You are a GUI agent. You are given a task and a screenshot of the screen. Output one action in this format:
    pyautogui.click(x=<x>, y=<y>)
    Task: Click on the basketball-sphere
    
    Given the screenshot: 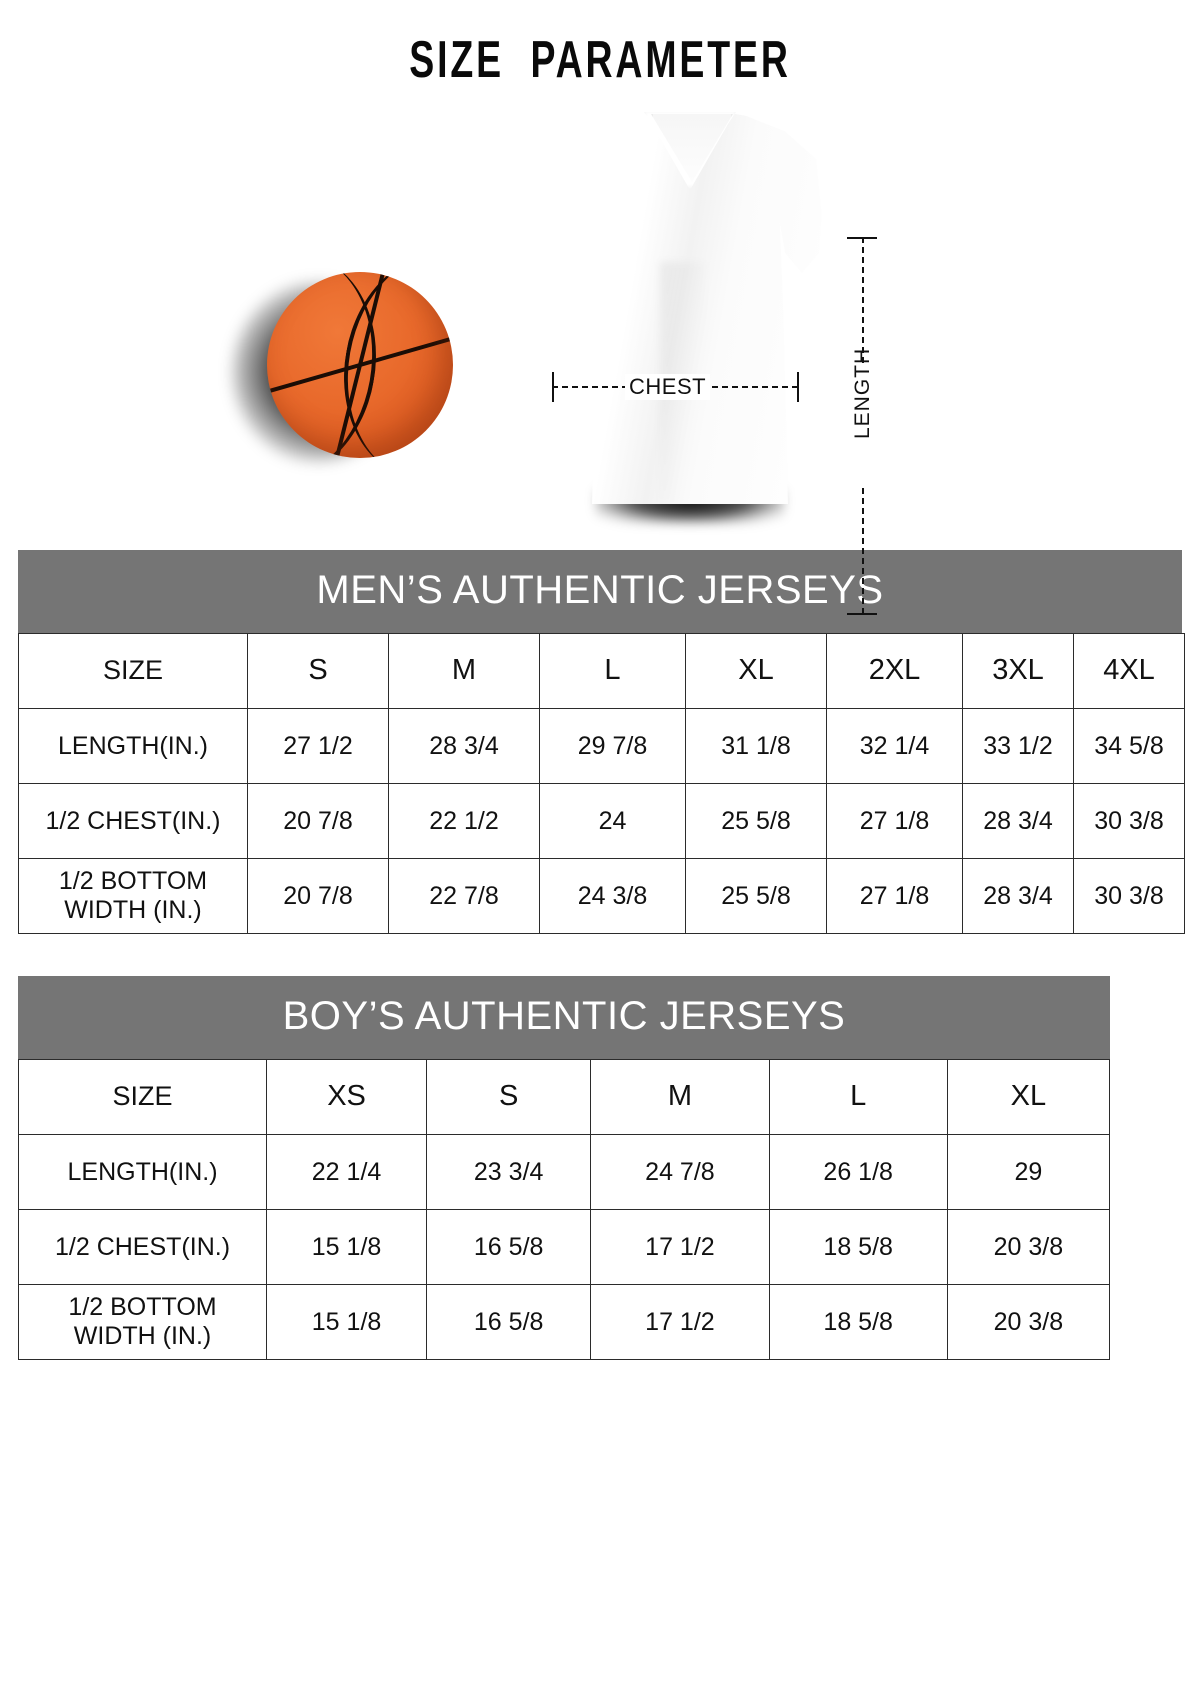 What is the action you would take?
    pyautogui.click(x=360, y=365)
    